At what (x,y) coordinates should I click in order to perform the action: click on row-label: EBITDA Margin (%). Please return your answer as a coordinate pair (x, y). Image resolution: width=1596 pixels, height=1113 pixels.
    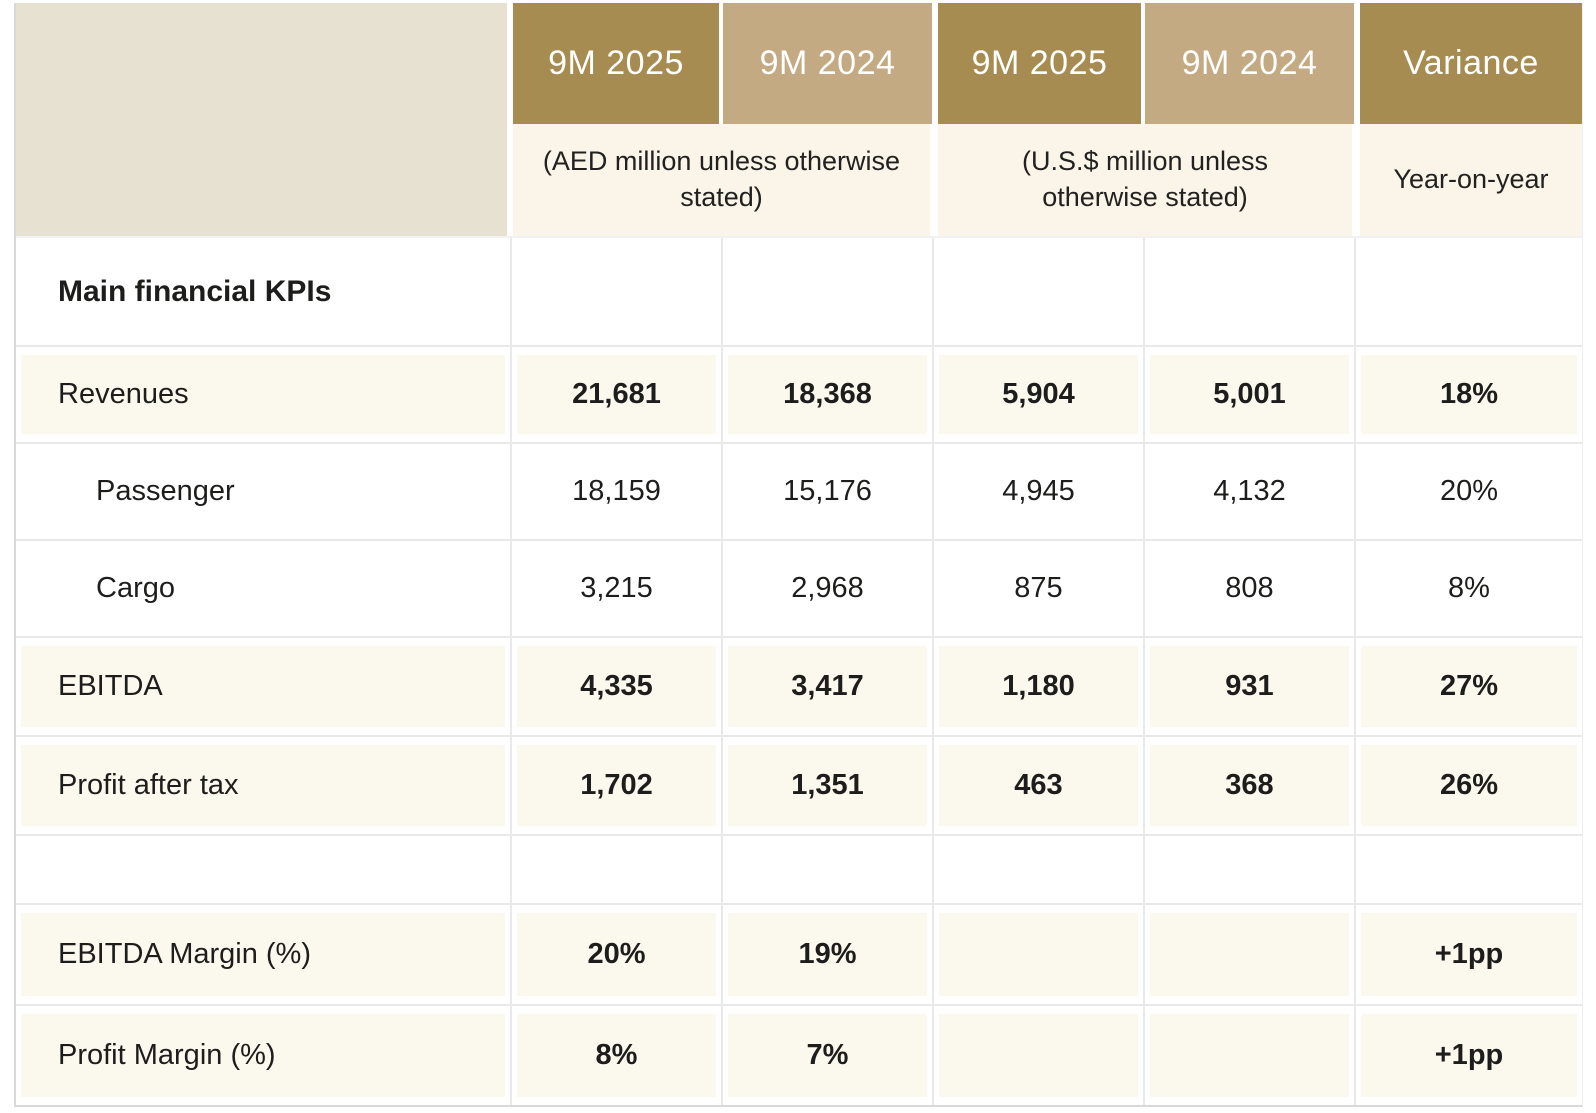
    Looking at the image, I should click on (184, 954).